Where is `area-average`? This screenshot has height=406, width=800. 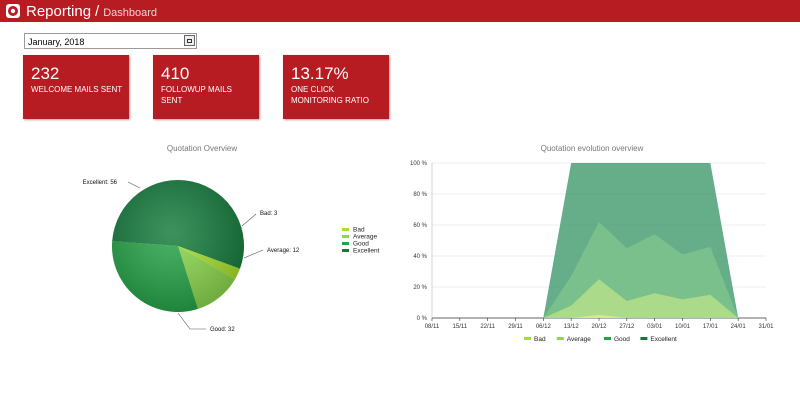 area-average is located at coordinates (585, 298).